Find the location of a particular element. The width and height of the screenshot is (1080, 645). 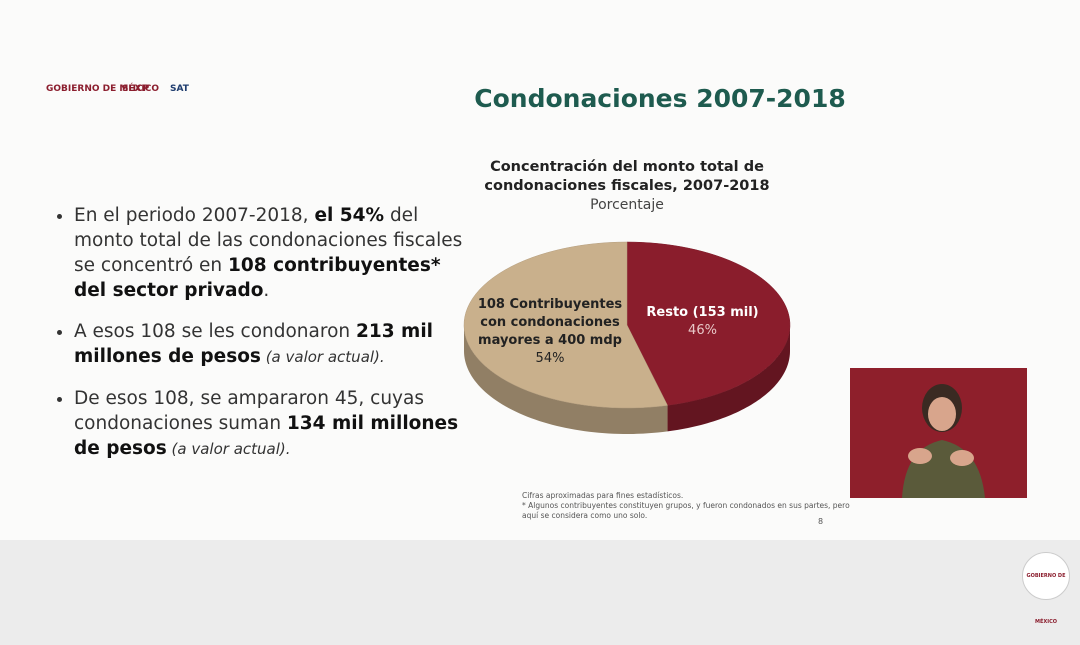

logo-text: SHCP is located at coordinates (136, 89).